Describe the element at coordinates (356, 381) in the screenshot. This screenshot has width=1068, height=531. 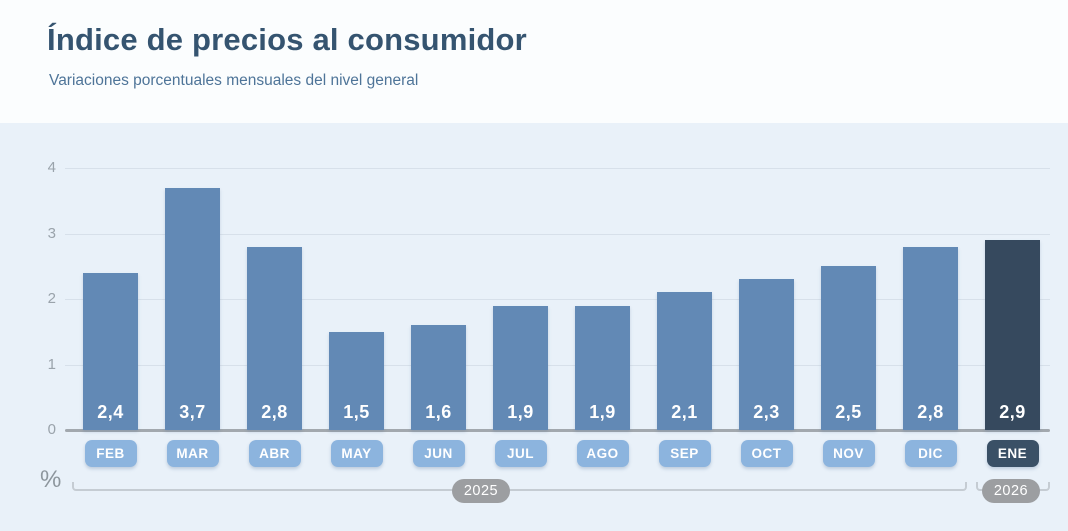
I see `bar-may: 1,5` at that location.